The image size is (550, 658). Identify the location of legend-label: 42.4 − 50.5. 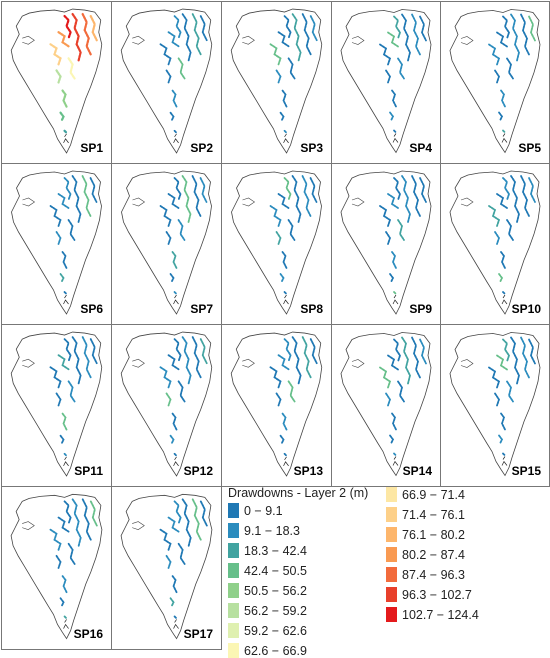
(275, 570).